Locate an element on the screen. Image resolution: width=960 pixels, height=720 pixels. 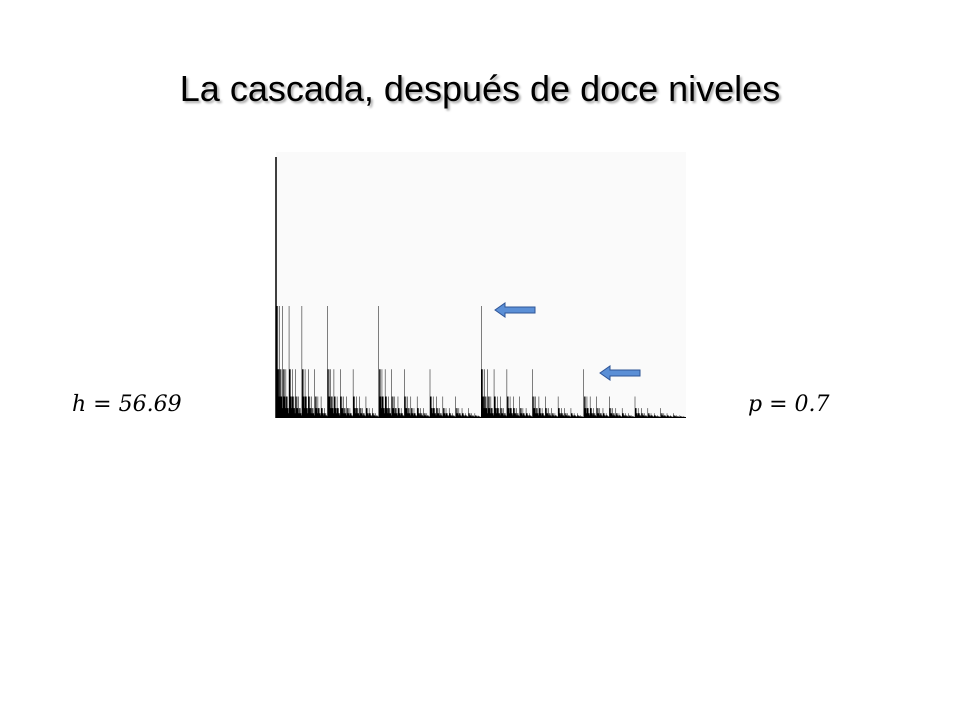
h-label: h = 56.69 is located at coordinates (127, 404).